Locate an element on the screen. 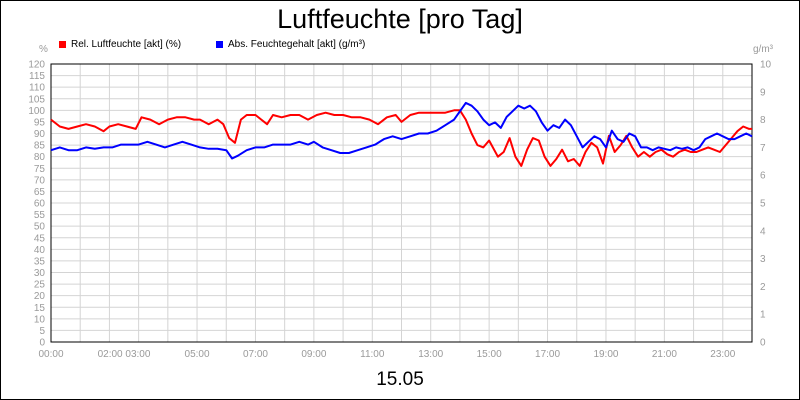 Image resolution: width=800 pixels, height=400 pixels. y-left-tick-label: 105 is located at coordinates (36, 99).